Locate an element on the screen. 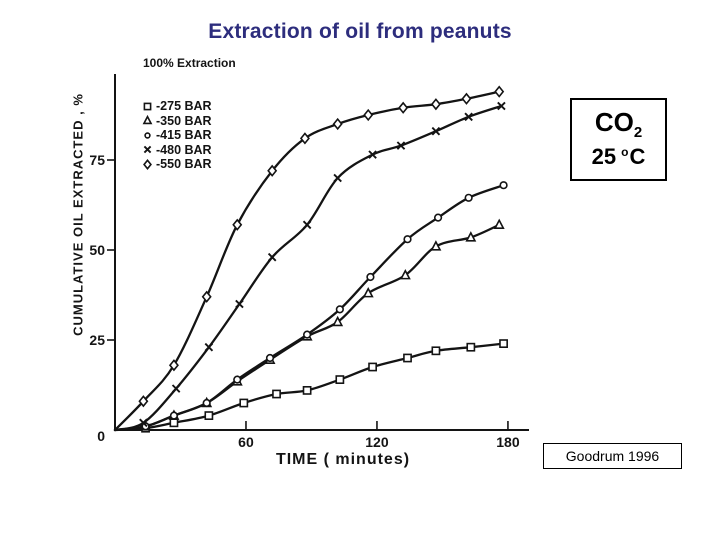  square-marker-icon is located at coordinates (147, 106).